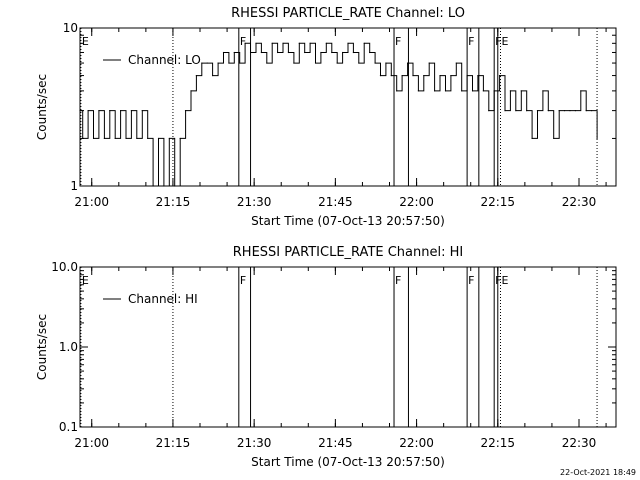 The image size is (640, 480). I want to click on y-axis-label: Counts/sec, so click(42, 347).